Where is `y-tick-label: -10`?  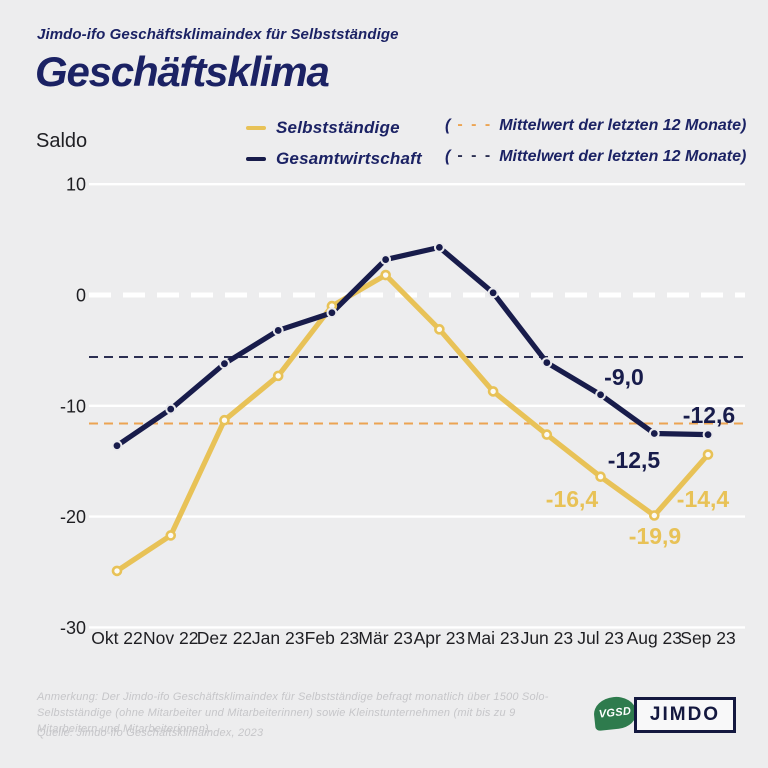 y-tick-label: -10 is located at coordinates (73, 406).